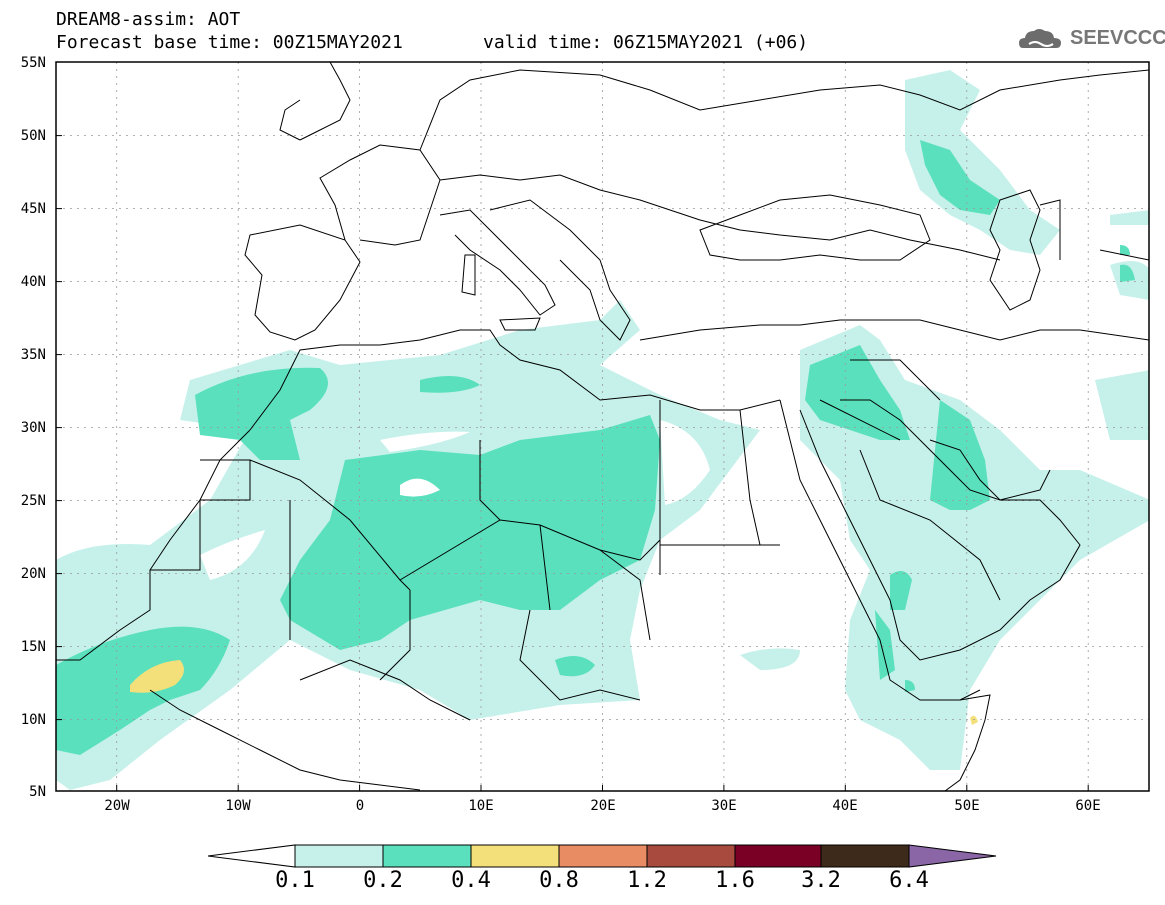 The width and height of the screenshot is (1165, 905). I want to click on colorbar-label: 0.1, so click(295, 880).